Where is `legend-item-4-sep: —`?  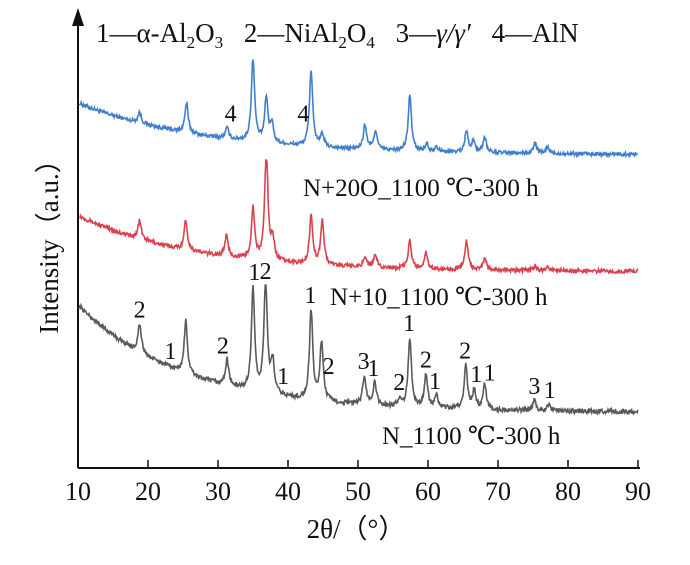
legend-item-4-sep: — is located at coordinates (518, 33).